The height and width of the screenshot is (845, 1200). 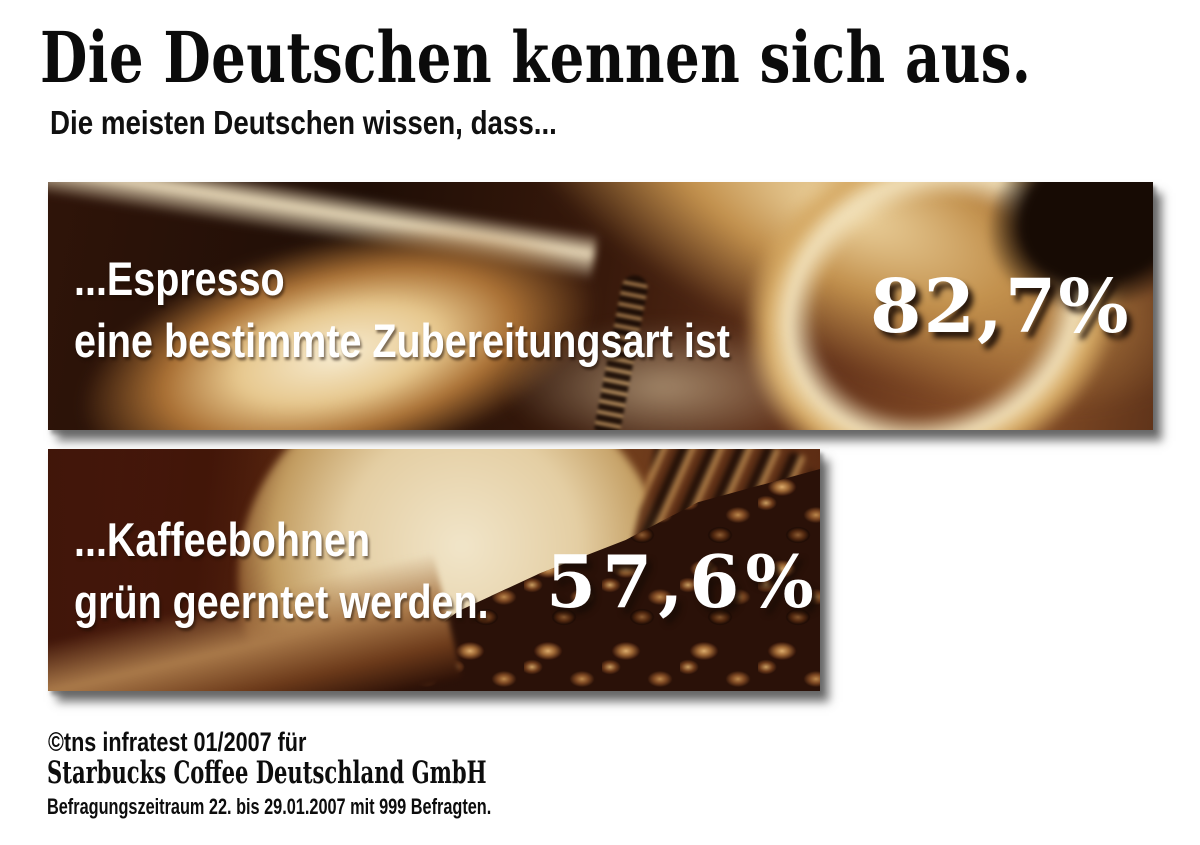 I want to click on caption-line-1: ...Kaffeebohnen, so click(x=222, y=539).